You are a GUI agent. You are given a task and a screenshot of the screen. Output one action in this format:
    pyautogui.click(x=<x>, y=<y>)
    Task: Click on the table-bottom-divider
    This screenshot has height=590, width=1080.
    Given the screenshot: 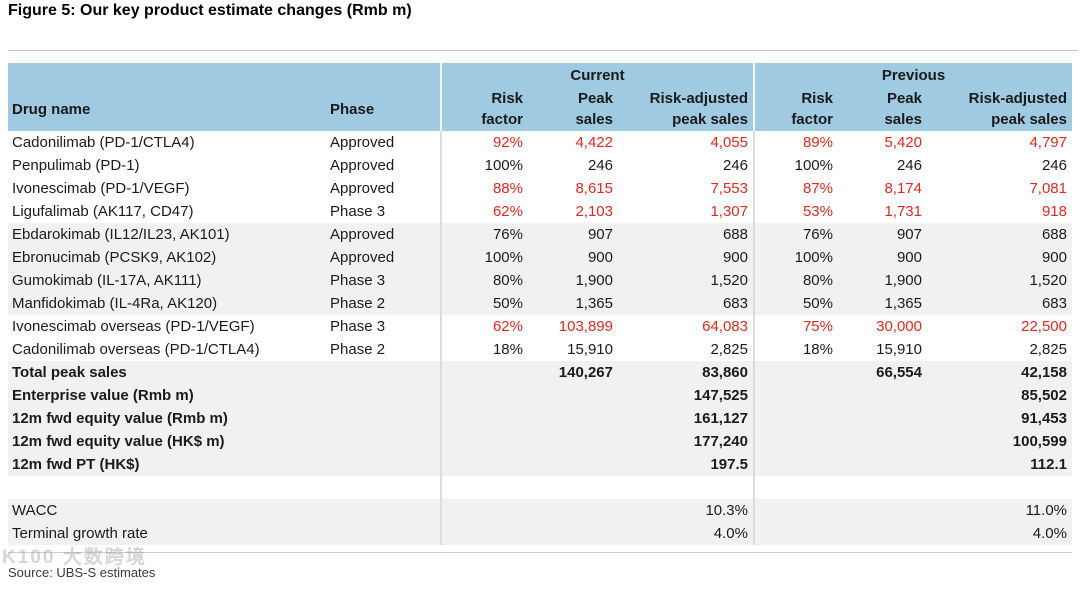 What is the action you would take?
    pyautogui.click(x=540, y=552)
    